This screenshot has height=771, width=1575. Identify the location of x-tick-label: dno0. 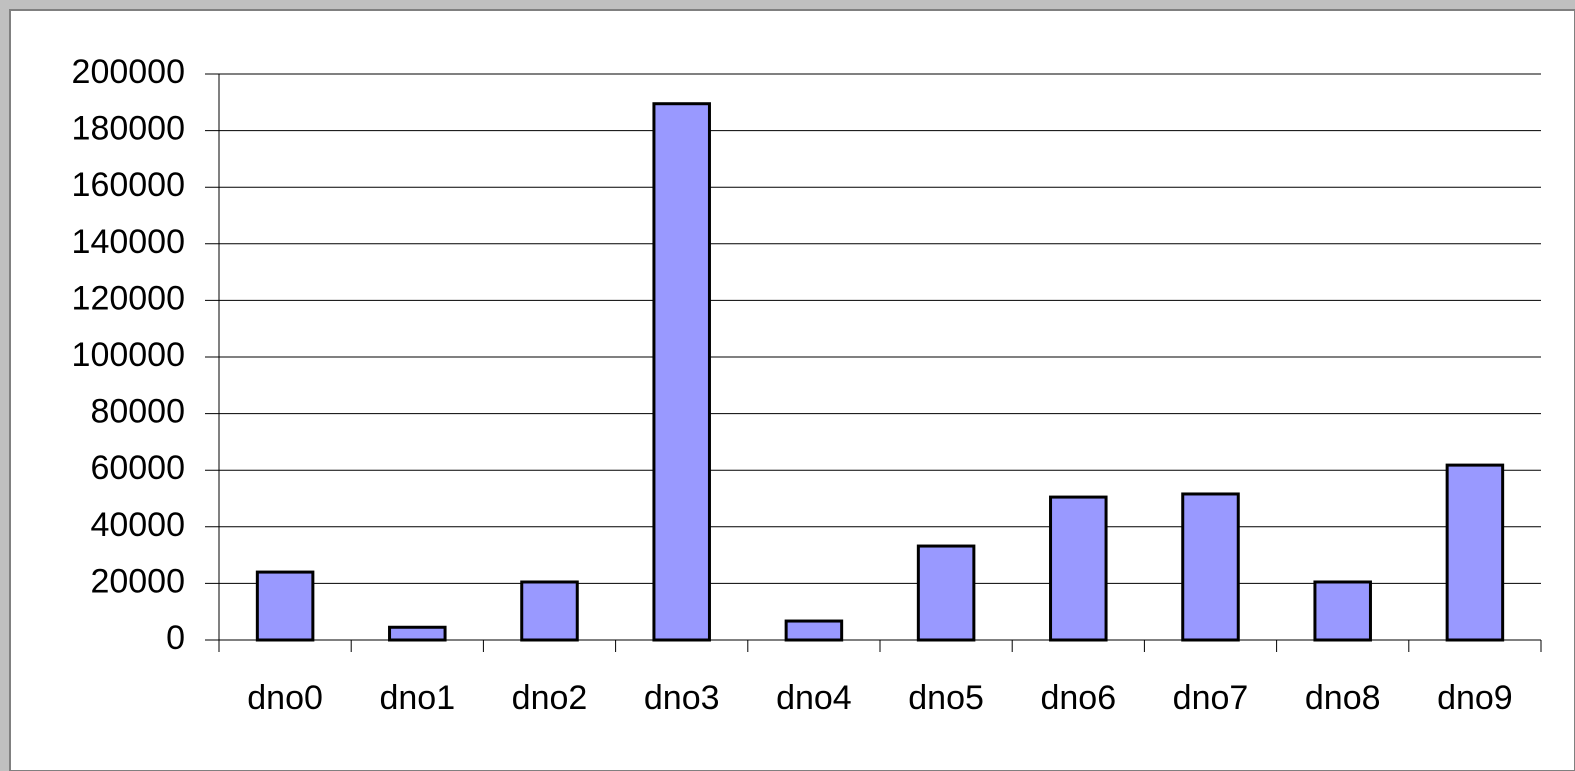
(285, 698).